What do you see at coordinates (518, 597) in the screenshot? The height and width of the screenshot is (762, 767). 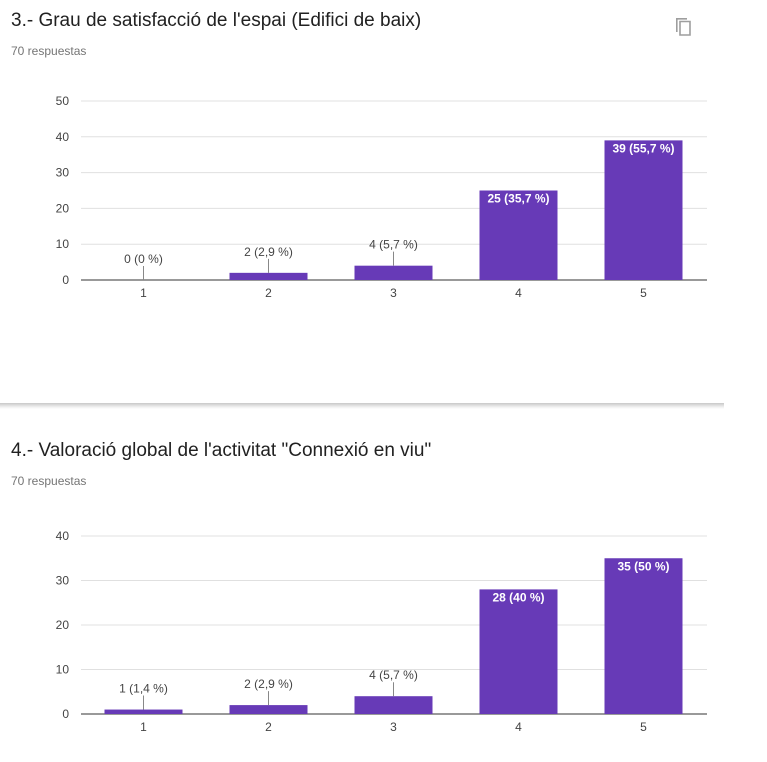 I see `data-label: 28 (40 %)` at bounding box center [518, 597].